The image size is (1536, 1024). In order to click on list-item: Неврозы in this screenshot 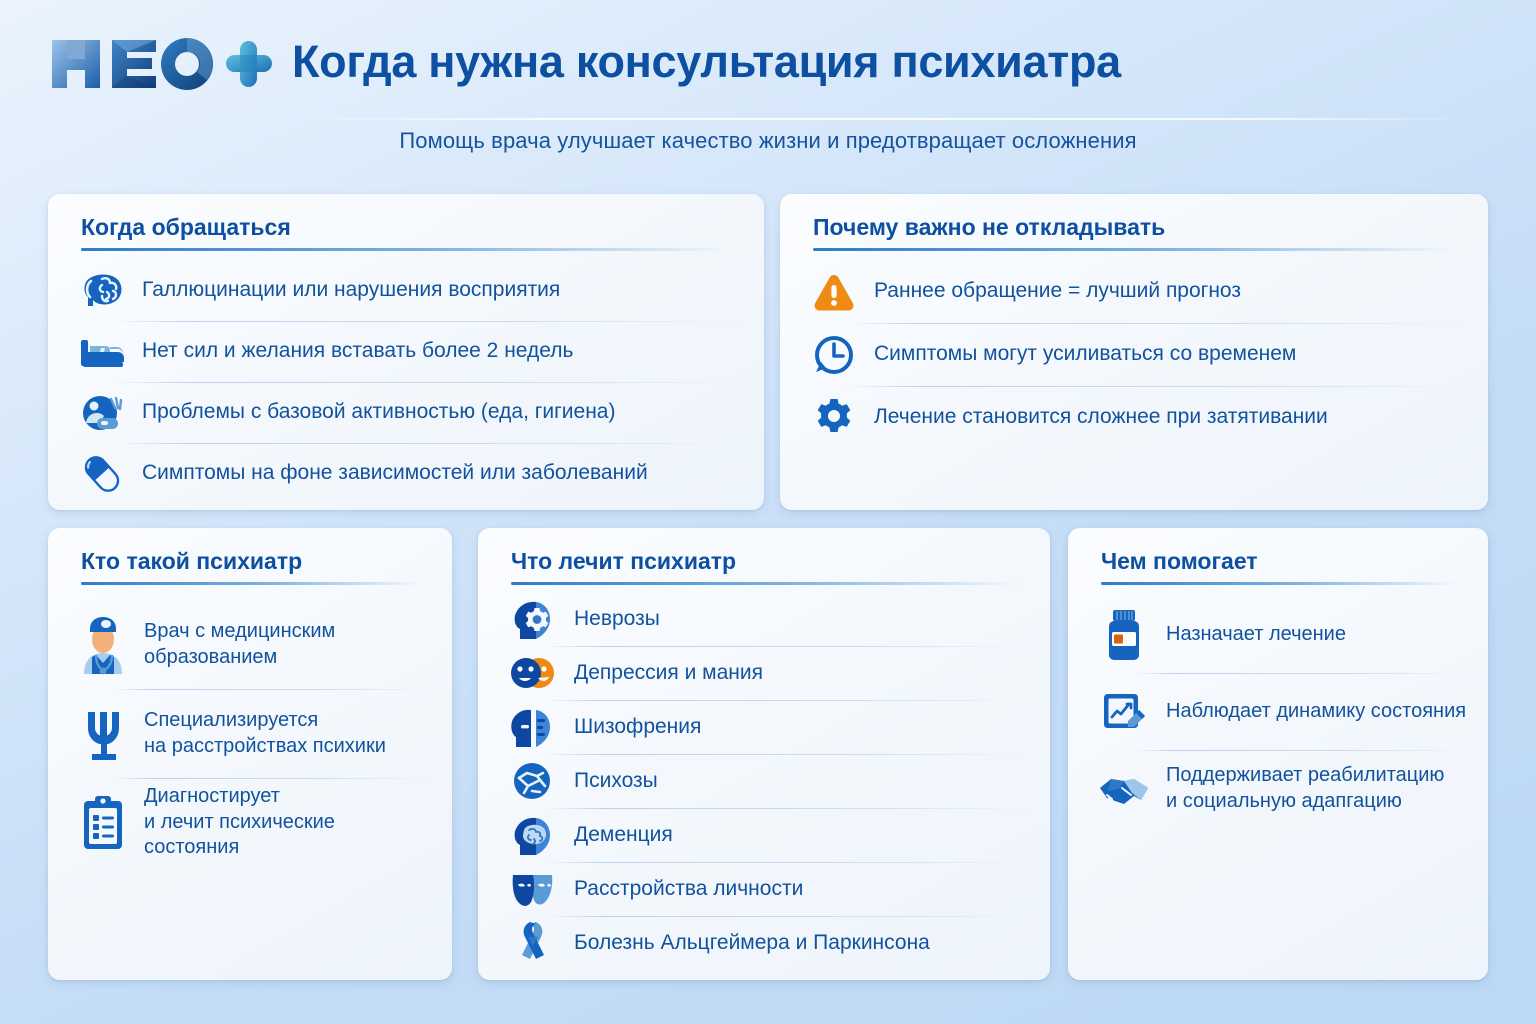, I will do `click(769, 619)`.